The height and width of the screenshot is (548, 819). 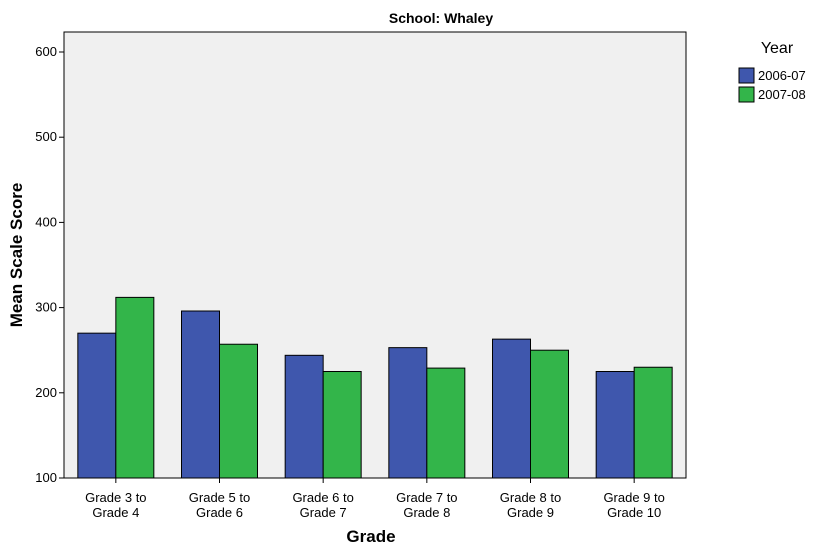 What do you see at coordinates (634, 512) in the screenshot?
I see `x-tick-label: Grade 10` at bounding box center [634, 512].